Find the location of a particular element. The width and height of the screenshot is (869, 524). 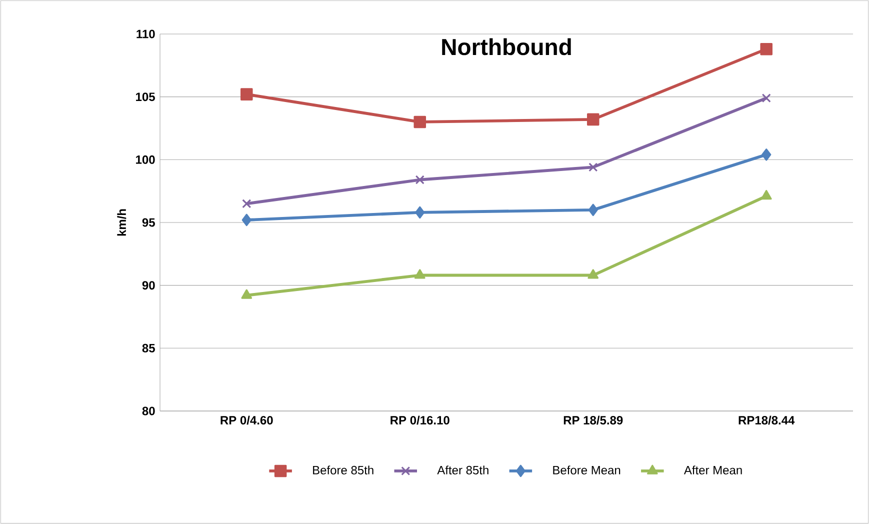

y-tick-label: 100 is located at coordinates (145, 159).